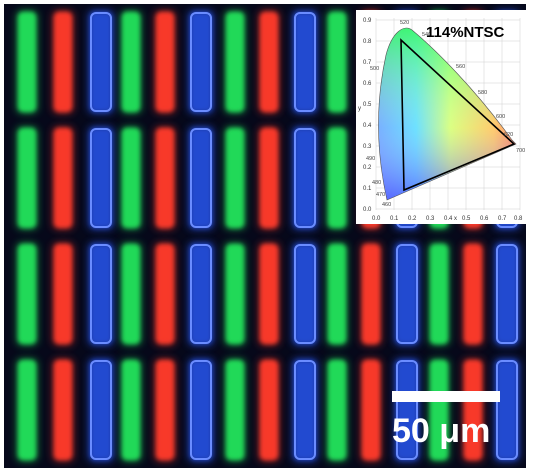 Image resolution: width=534 pixels, height=474 pixels. What do you see at coordinates (520, 151) in the screenshot?
I see `wavelength-label: 700` at bounding box center [520, 151].